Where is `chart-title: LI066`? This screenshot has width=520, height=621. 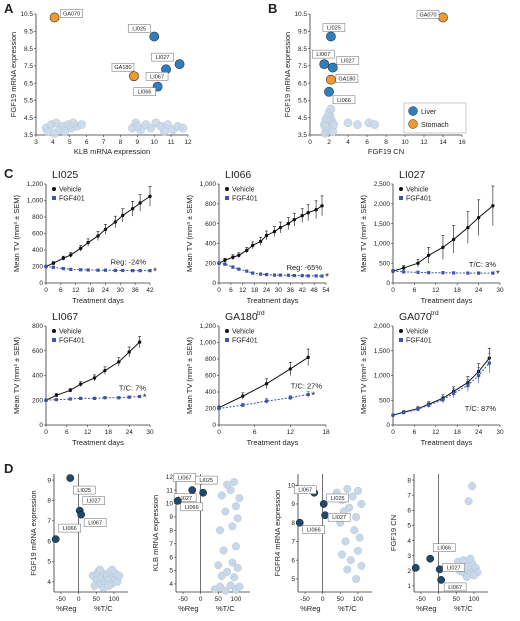 chart-title: LI066 is located at coordinates (238, 175).